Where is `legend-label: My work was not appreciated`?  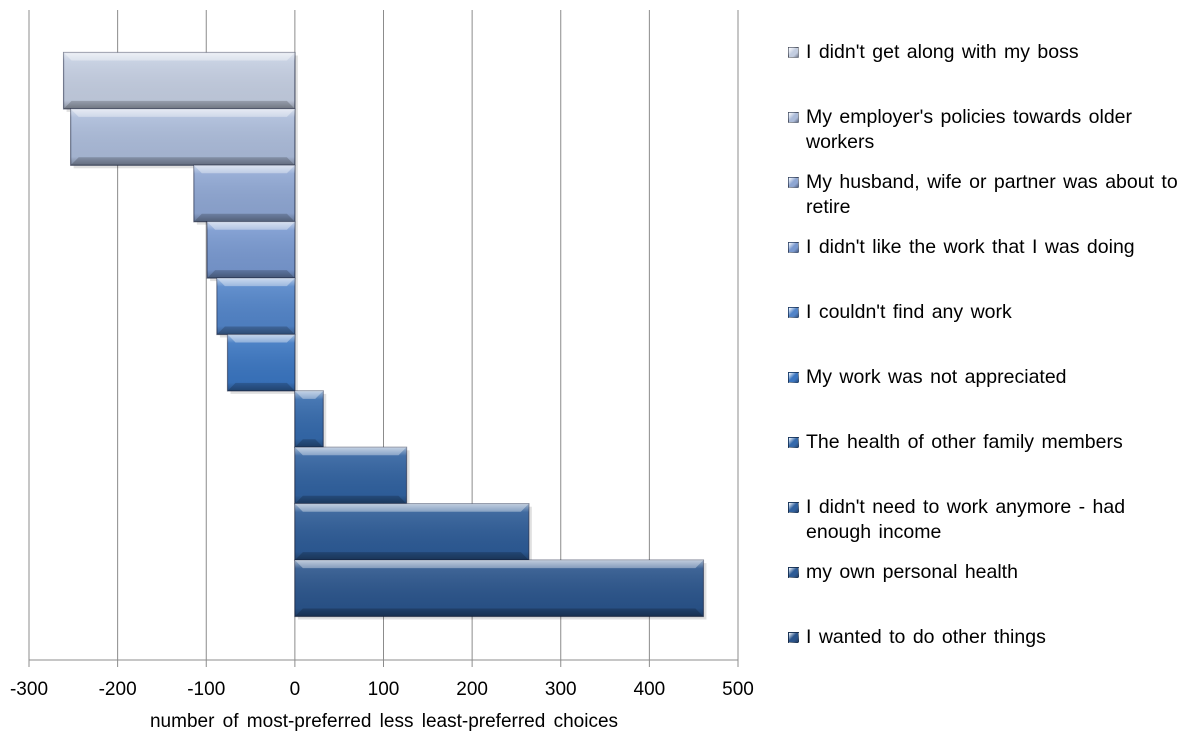 legend-label: My work was not appreciated is located at coordinates (936, 377).